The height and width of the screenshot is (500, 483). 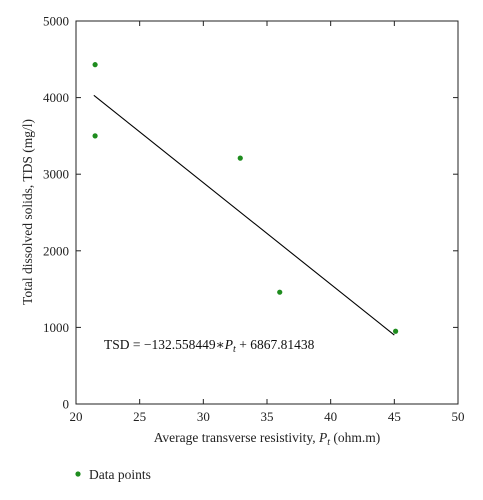 What do you see at coordinates (330, 416) in the screenshot?
I see `x-tick-label: 40` at bounding box center [330, 416].